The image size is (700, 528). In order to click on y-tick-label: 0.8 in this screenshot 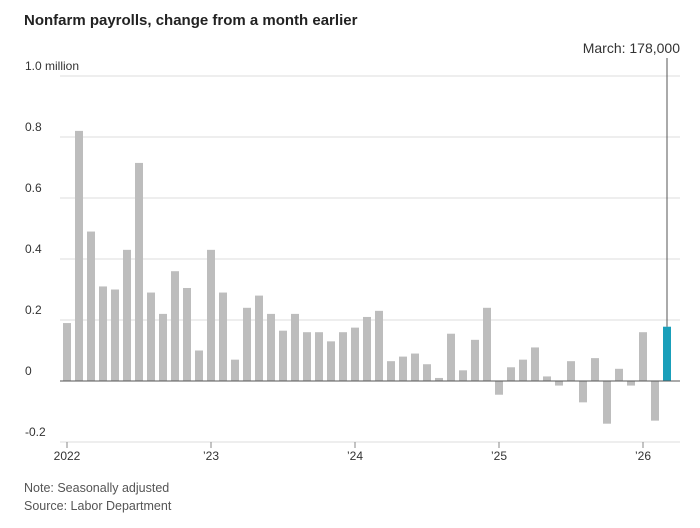, I will do `click(33, 127)`.